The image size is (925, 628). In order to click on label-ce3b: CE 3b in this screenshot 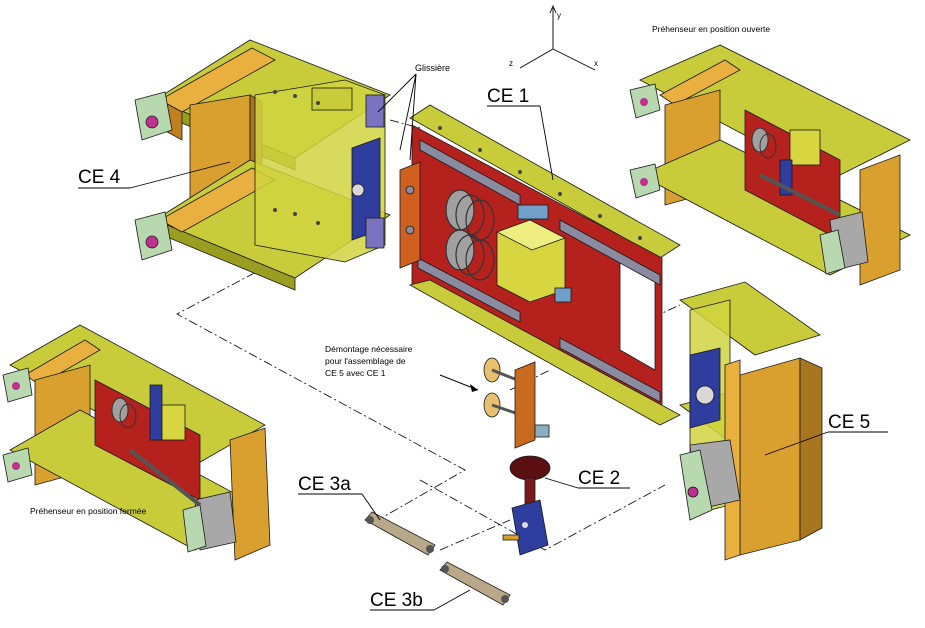, I will do `click(420, 600)`.